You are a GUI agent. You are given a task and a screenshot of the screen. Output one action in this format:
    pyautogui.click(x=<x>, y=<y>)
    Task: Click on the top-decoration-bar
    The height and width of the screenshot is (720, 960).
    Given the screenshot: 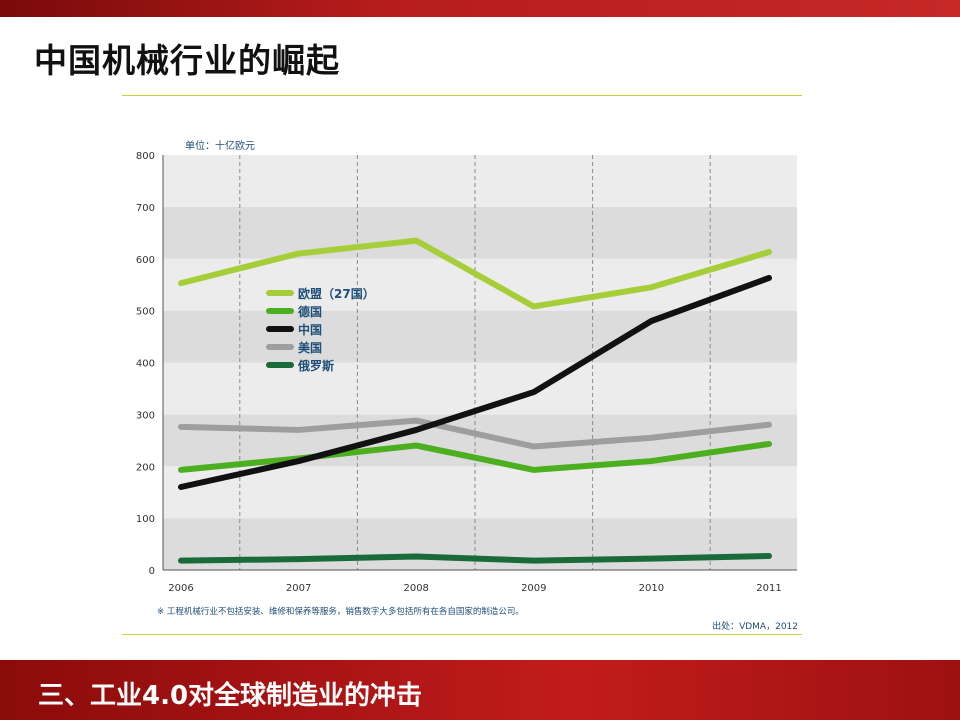 What is the action you would take?
    pyautogui.click(x=480, y=8)
    